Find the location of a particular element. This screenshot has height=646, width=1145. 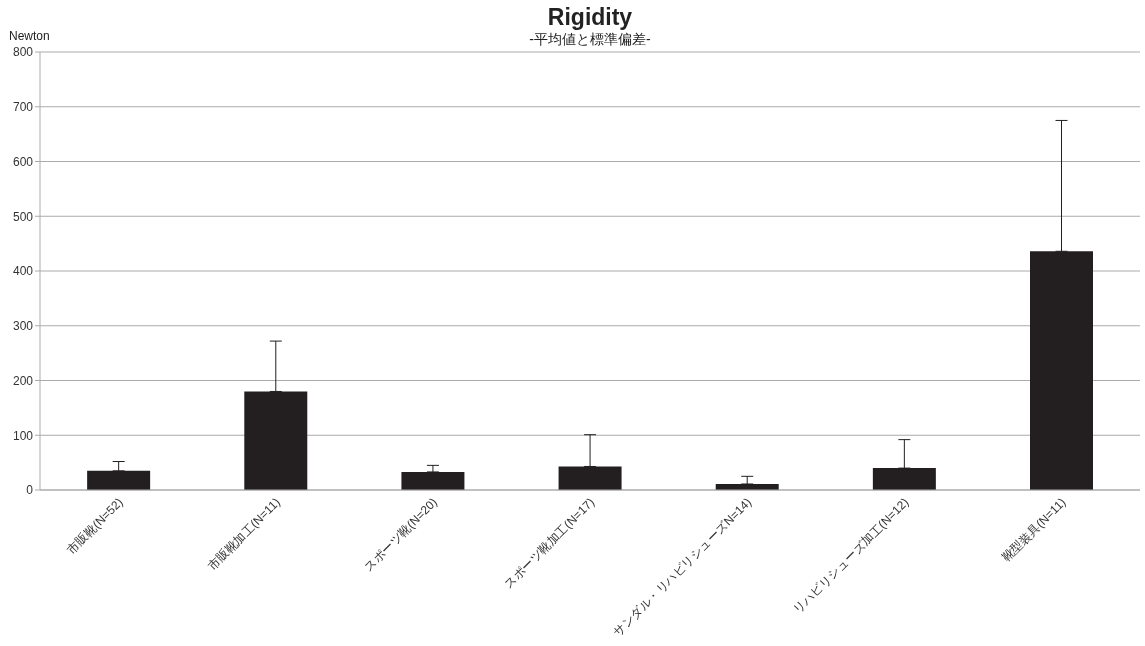

y-tick-label: 100 is located at coordinates (23, 435).